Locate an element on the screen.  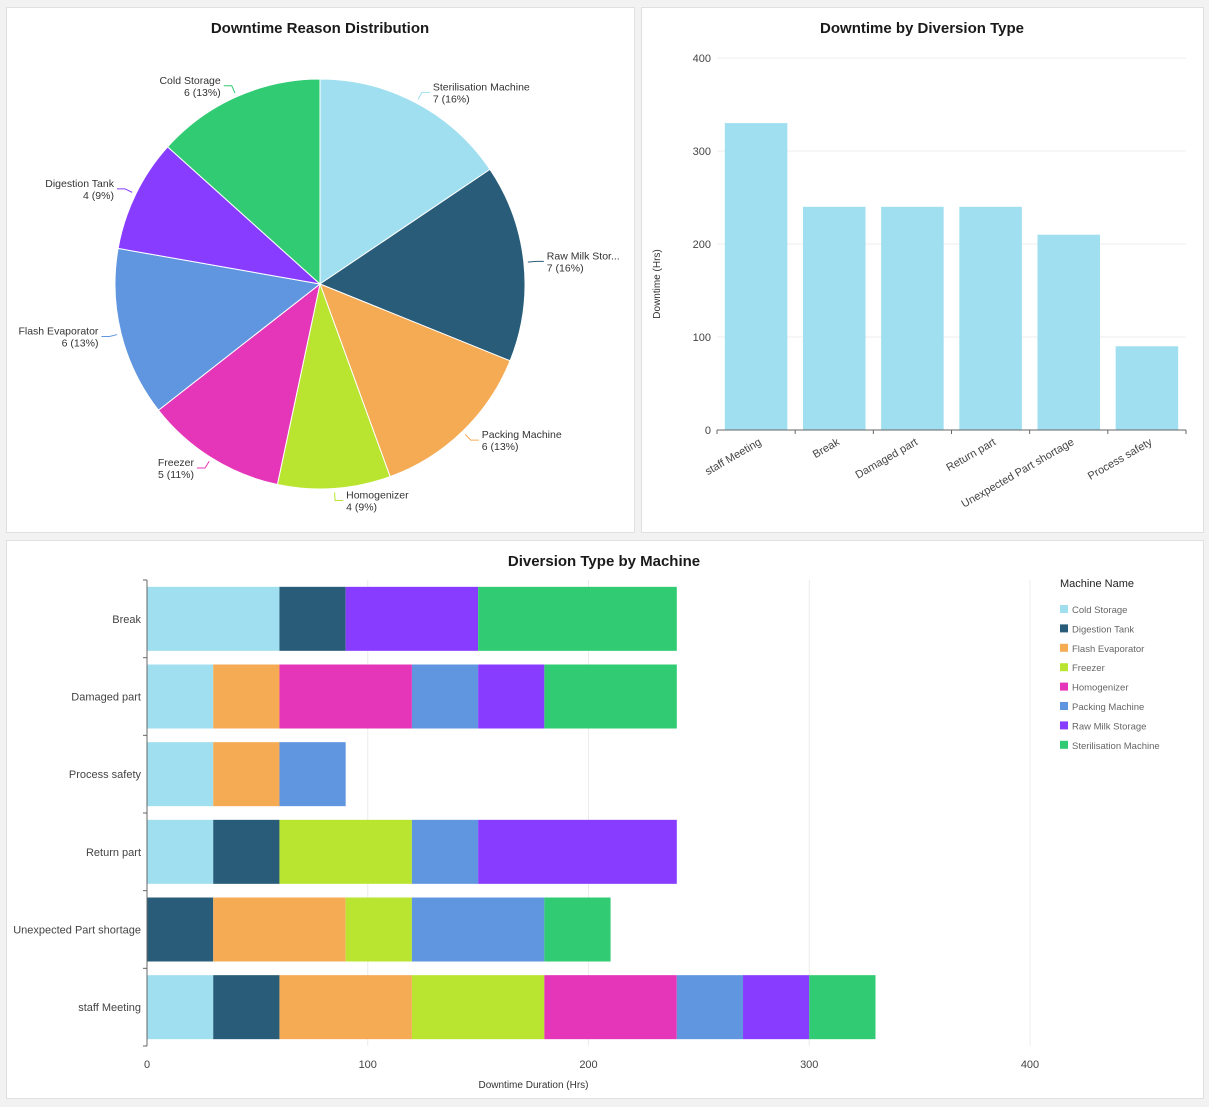
pie-label-value: 5 (11%) is located at coordinates (176, 475).